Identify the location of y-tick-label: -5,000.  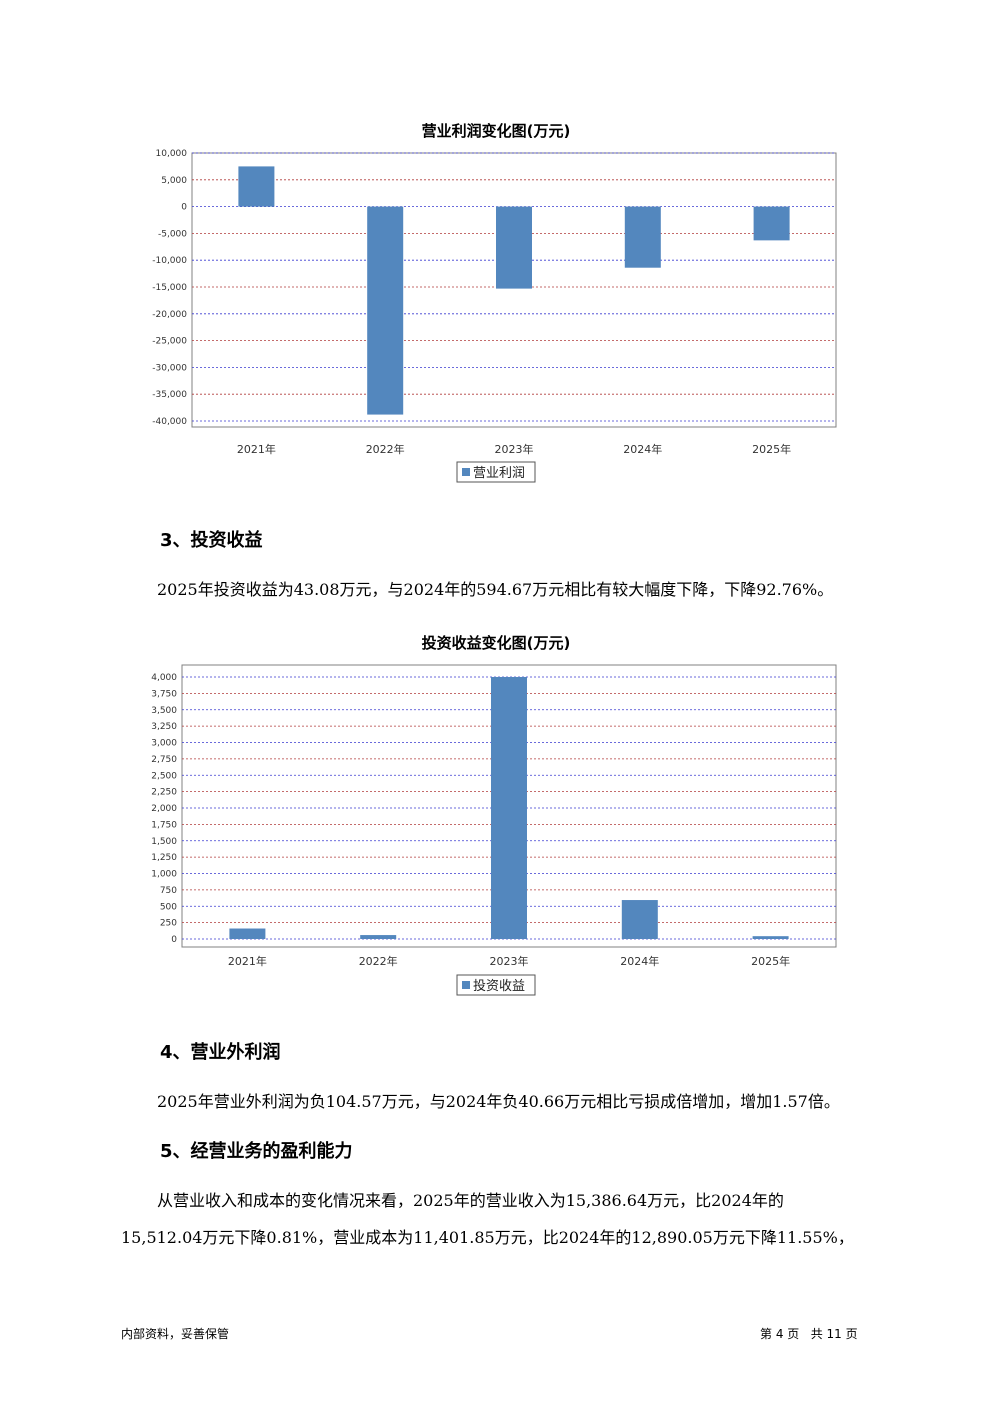
(172, 234).